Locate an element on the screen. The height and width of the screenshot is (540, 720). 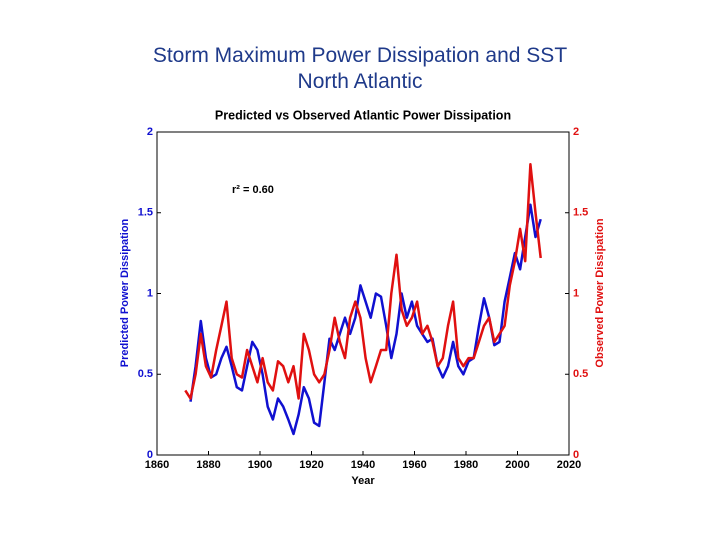
slide-subtitle: North Atlantic is located at coordinates (360, 81).